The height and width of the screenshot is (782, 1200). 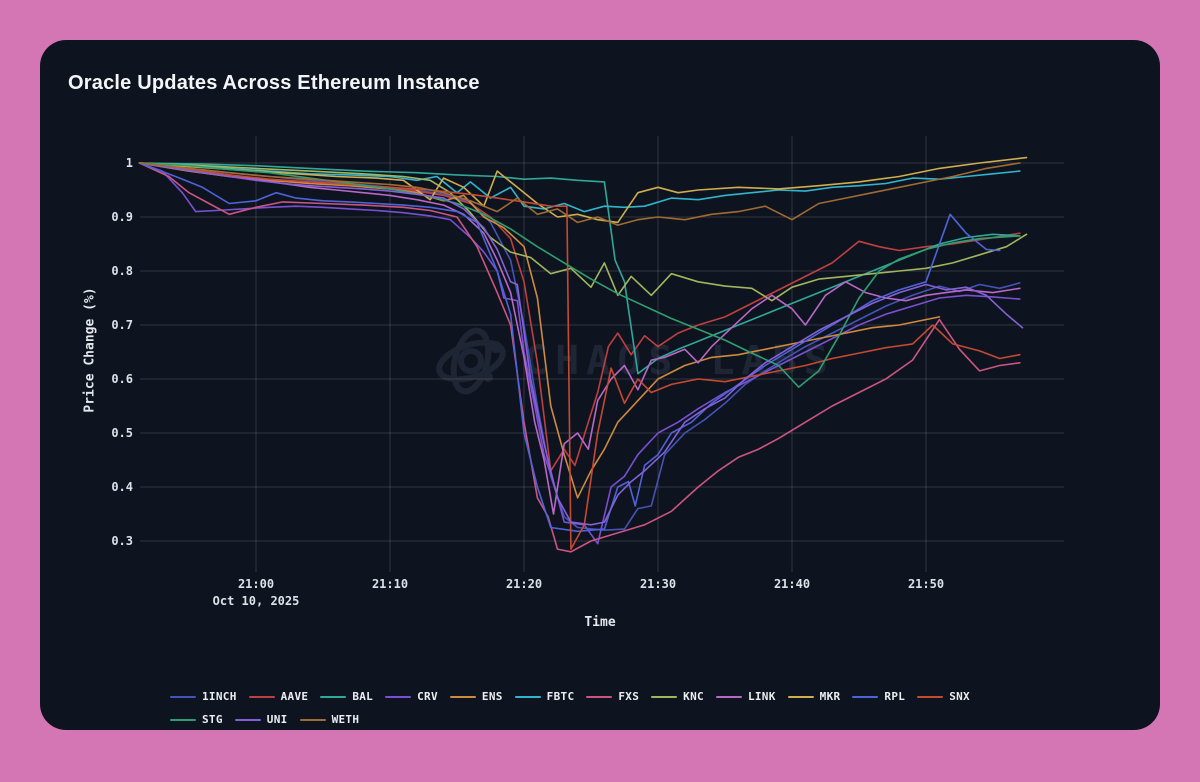 What do you see at coordinates (728, 696) in the screenshot?
I see `legend-swatch-LINK` at bounding box center [728, 696].